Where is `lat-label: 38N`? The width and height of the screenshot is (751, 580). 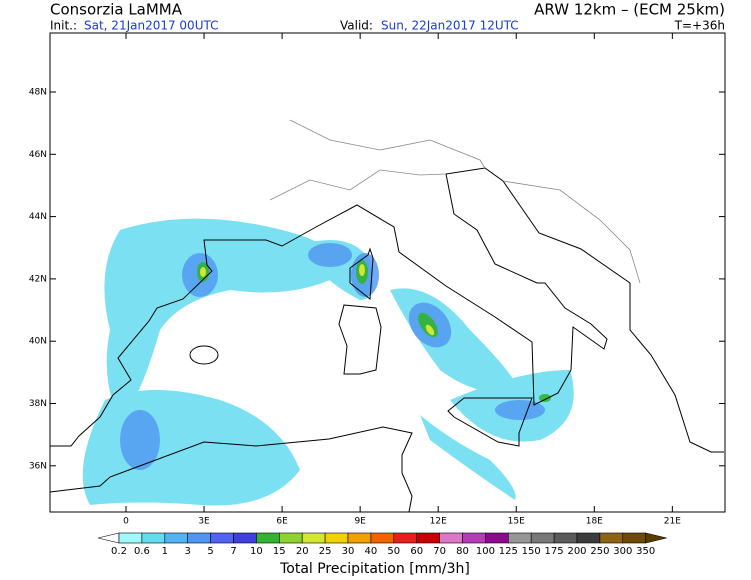
lat-label: 38N is located at coordinates (38, 404).